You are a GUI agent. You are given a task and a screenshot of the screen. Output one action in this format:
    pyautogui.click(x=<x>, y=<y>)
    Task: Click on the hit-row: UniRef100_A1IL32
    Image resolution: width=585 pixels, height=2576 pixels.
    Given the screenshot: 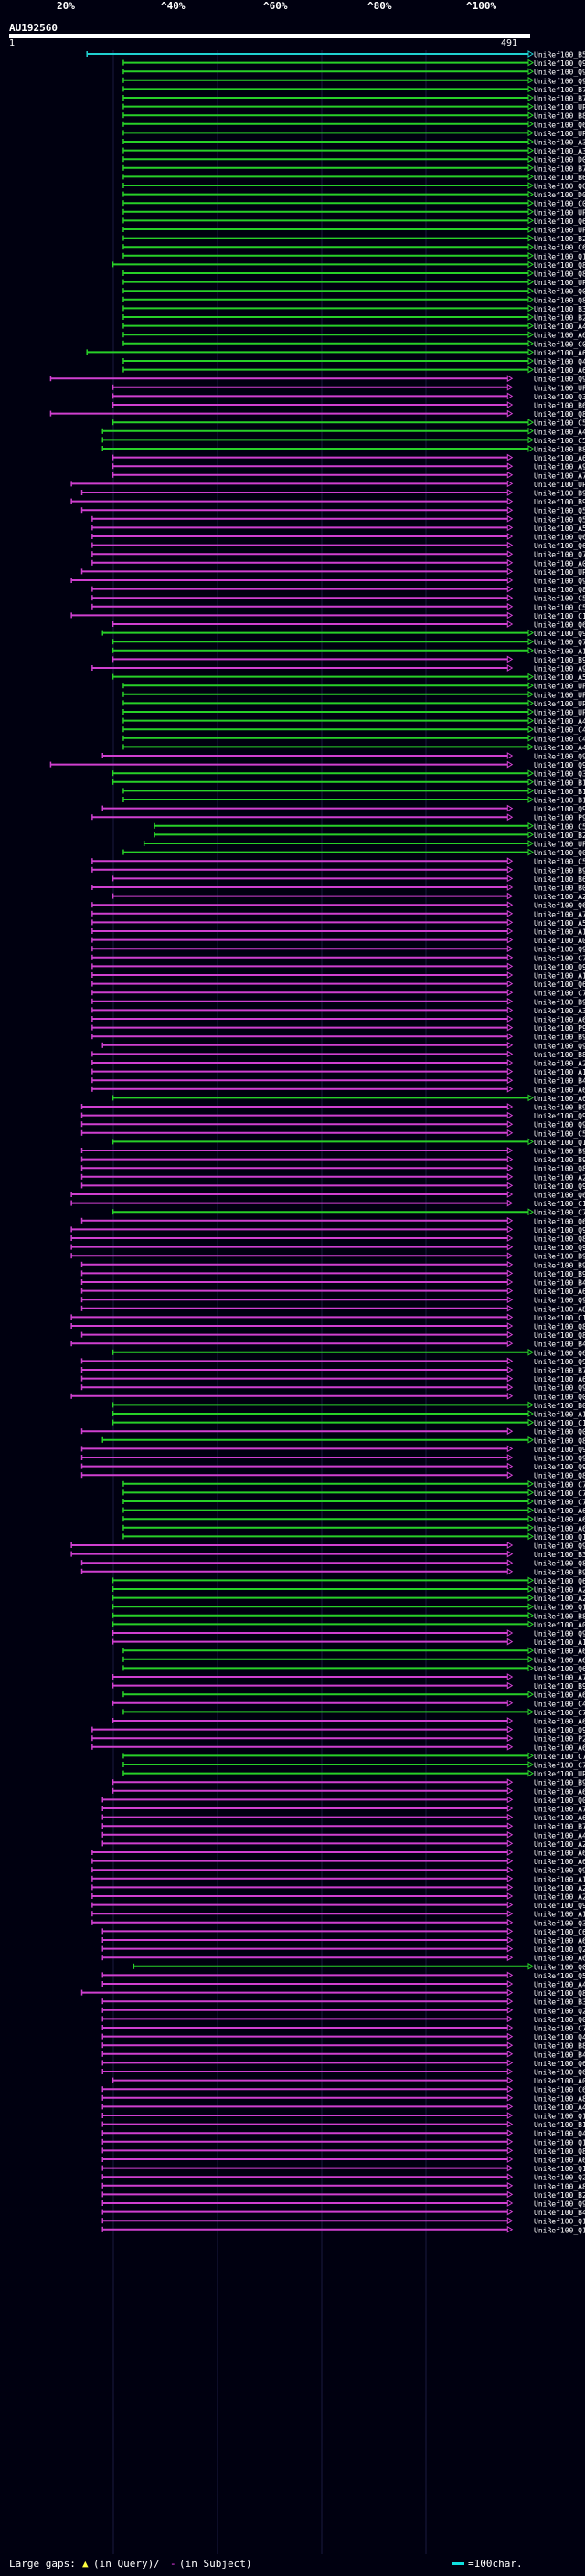 What is the action you would take?
    pyautogui.click(x=338, y=976)
    